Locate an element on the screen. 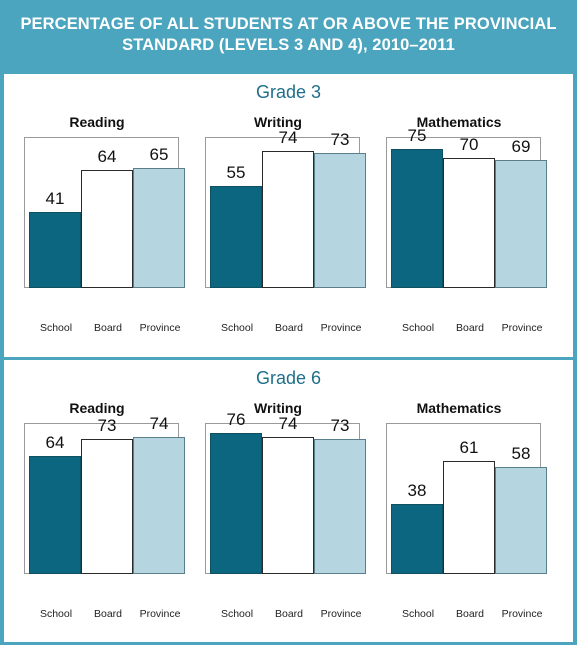  chart: Writing 55 School 74 Board 73 Province is located at coordinates (281, 215).